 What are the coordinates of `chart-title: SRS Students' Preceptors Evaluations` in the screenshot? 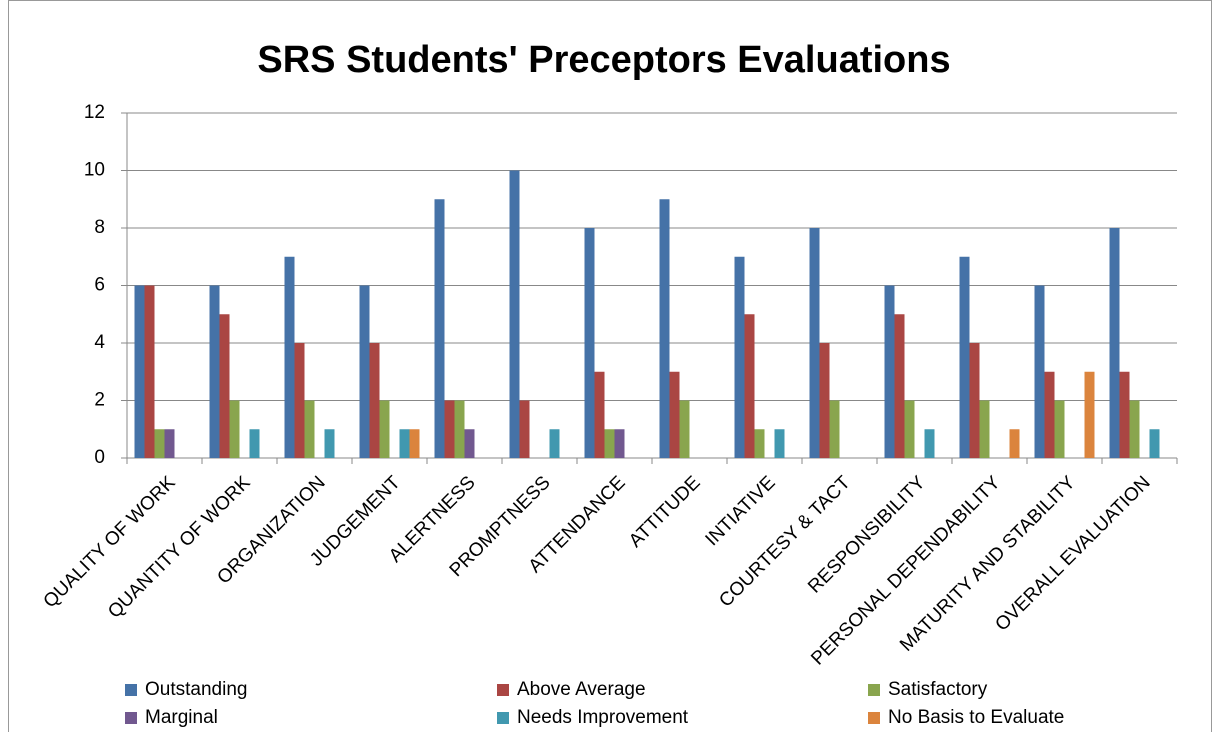 It's located at (603, 60).